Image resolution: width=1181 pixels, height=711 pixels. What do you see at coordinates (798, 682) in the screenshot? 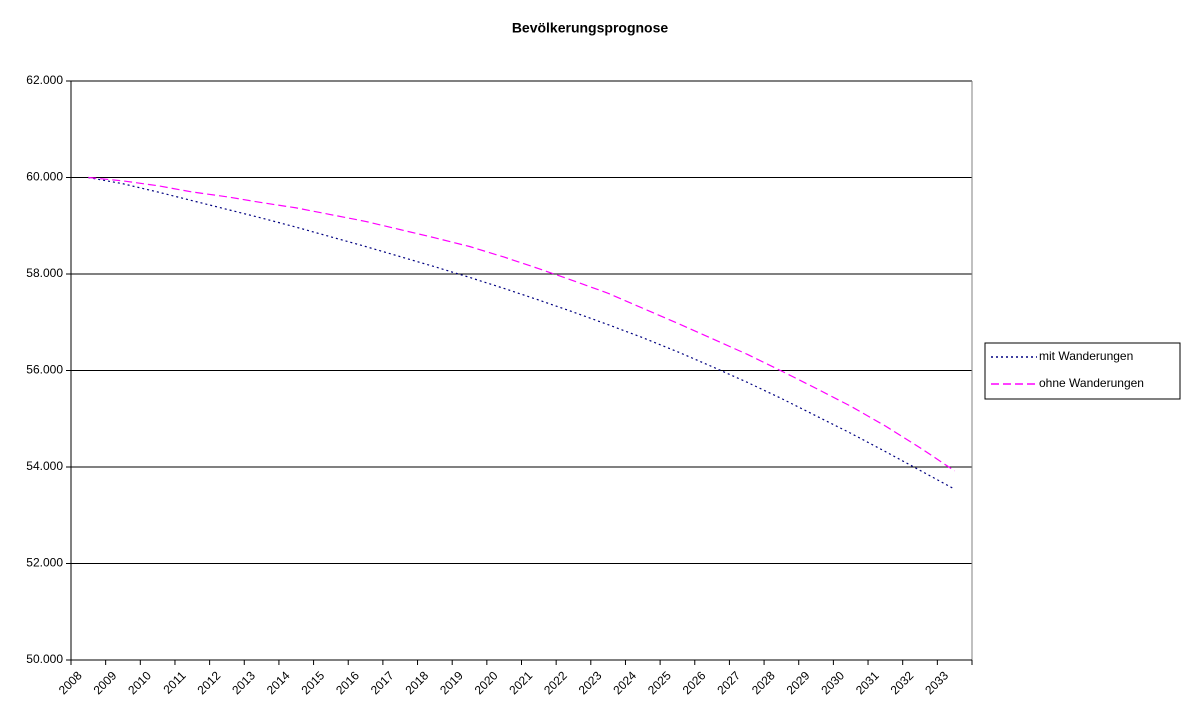
I see `x-tick-label: 2029` at bounding box center [798, 682].